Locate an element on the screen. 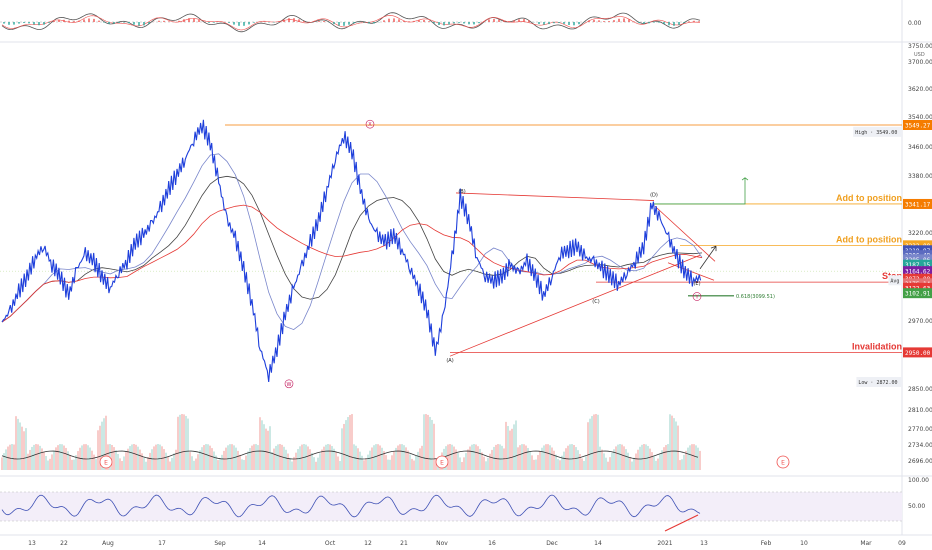  wedge-upper is located at coordinates (685, 233).